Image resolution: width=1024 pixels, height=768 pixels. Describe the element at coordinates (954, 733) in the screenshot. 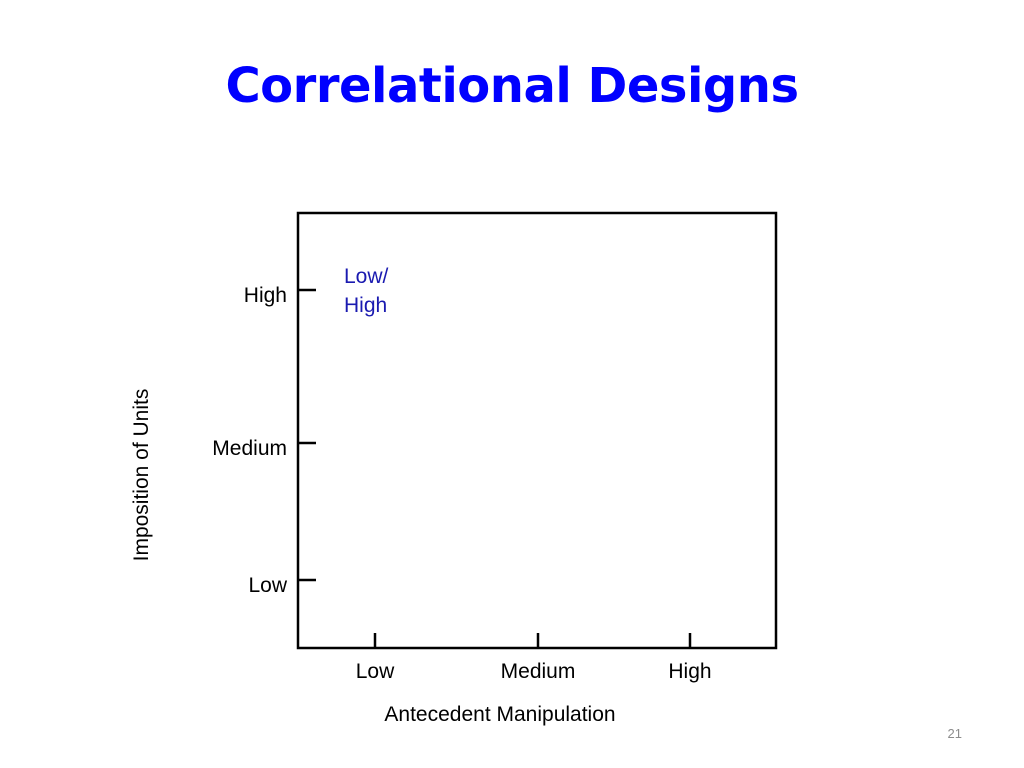

I see `page-number: 21` at that location.